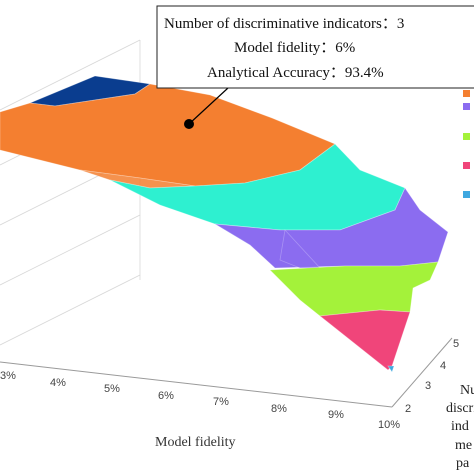  Describe the element at coordinates (408, 409) in the screenshot. I see `y-tick-label: 2` at that location.